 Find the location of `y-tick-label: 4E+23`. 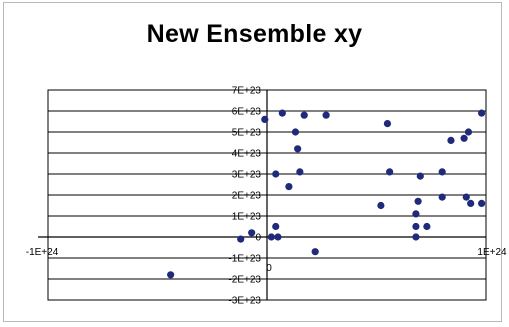

y-tick-label: 4E+23 is located at coordinates (247, 154).